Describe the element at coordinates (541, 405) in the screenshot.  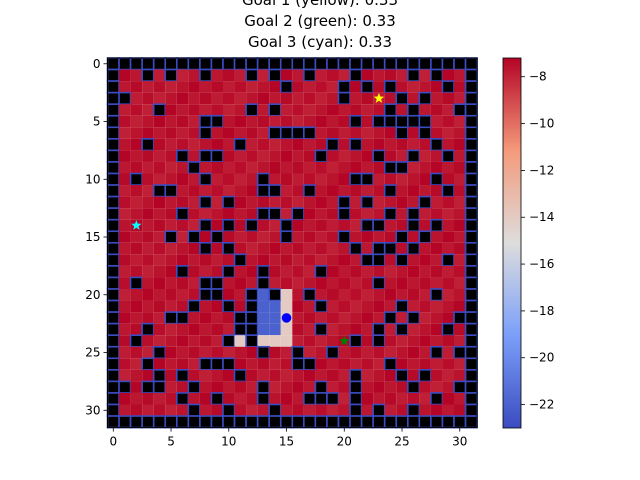
I see `colorbar-tick-label: −22` at that location.